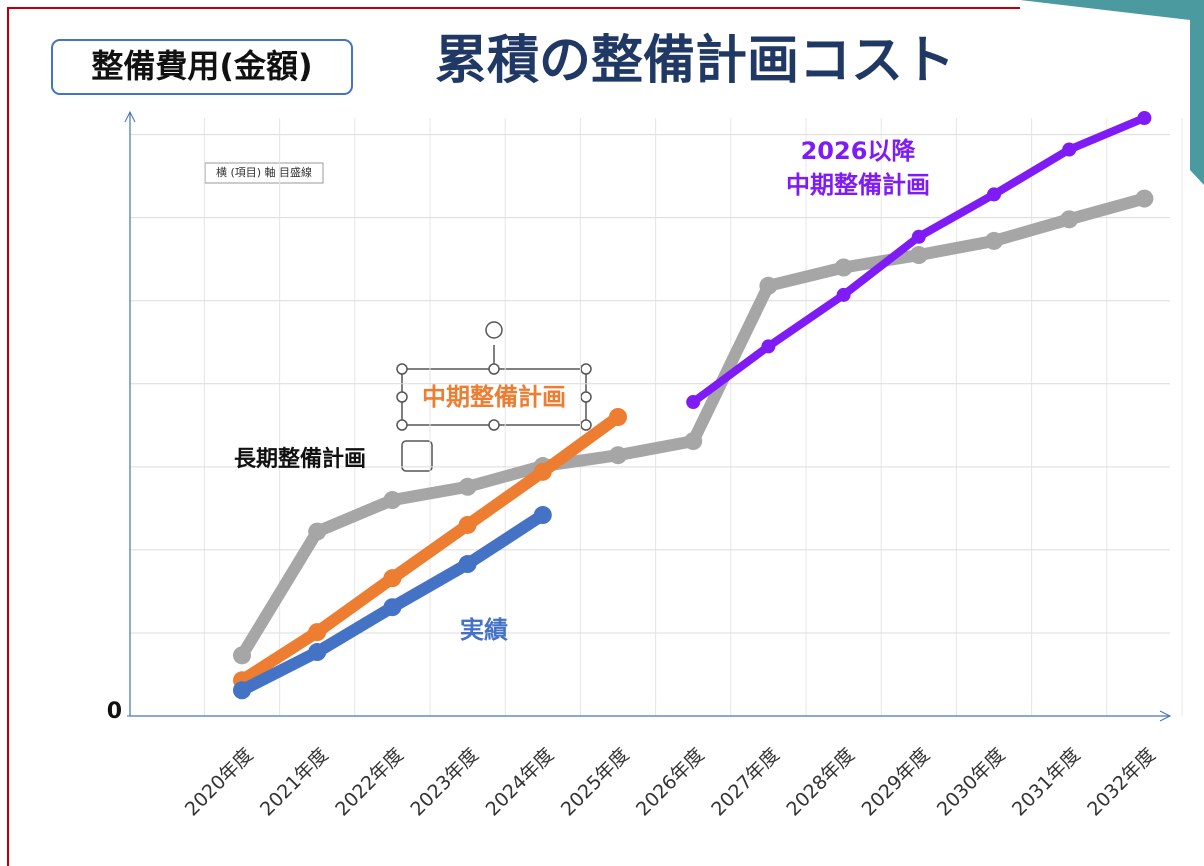 The image size is (1204, 866). I want to click on series-label: 2026以降 中期整備計画, so click(858, 168).